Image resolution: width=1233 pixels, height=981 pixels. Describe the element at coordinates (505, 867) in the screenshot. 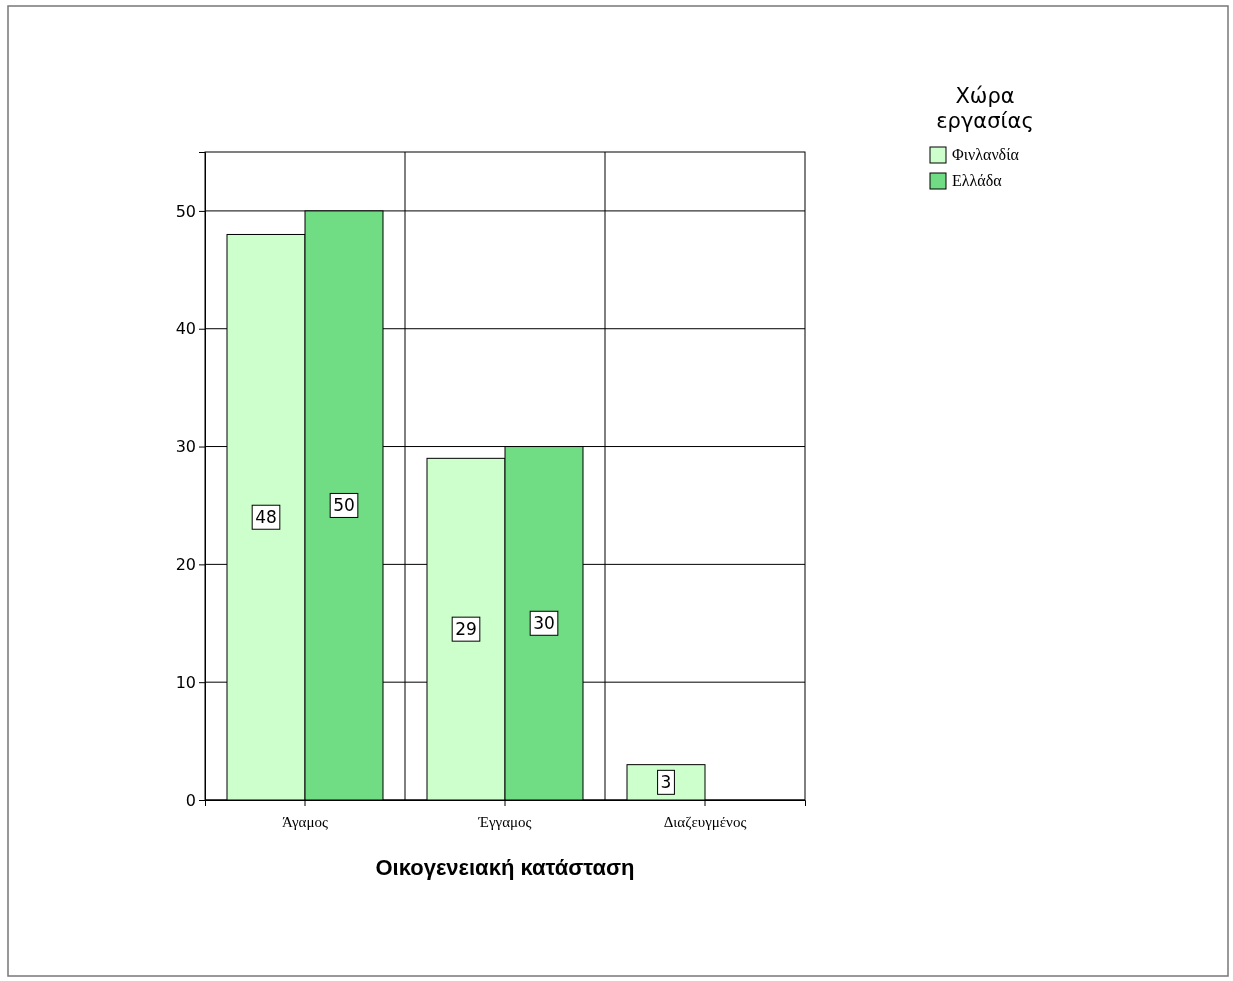

I see `x-axis-title: Οικογενειακή κατάσταση` at that location.